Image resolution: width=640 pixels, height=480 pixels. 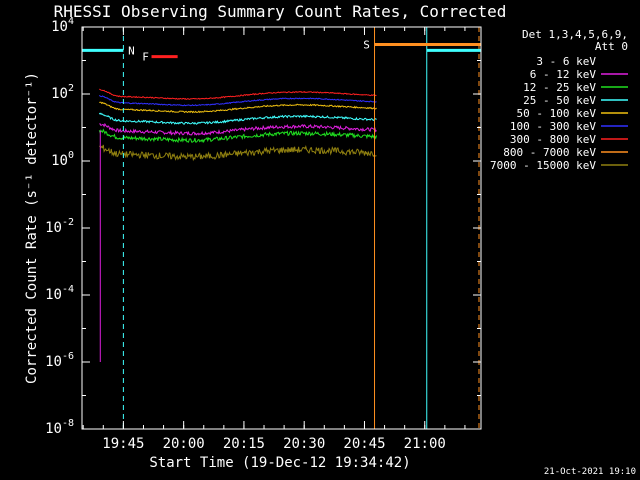 What do you see at coordinates (244, 444) in the screenshot?
I see `x-tick-label: 20:15` at bounding box center [244, 444].